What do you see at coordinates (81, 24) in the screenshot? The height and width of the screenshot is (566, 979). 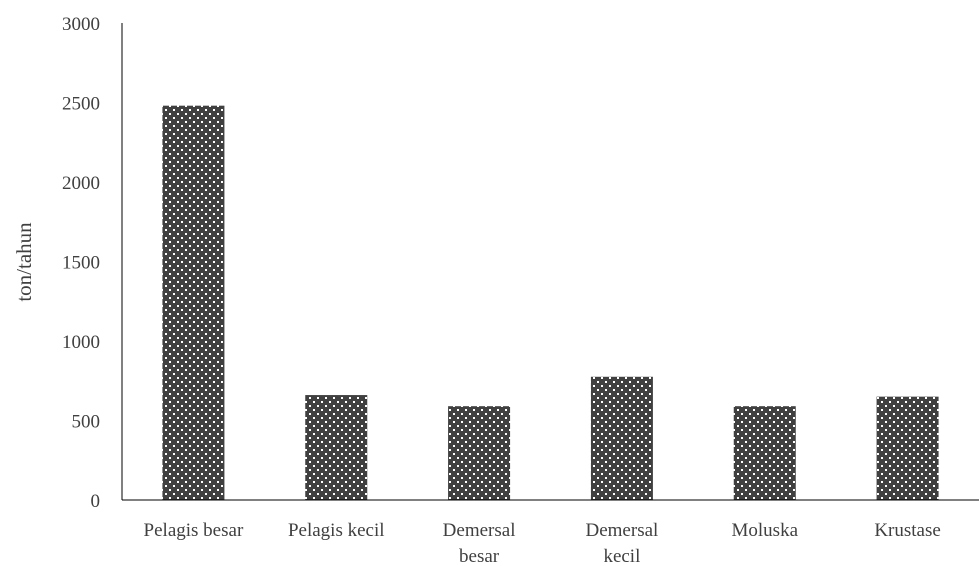 I see `y-tick-label: 3000` at bounding box center [81, 24].